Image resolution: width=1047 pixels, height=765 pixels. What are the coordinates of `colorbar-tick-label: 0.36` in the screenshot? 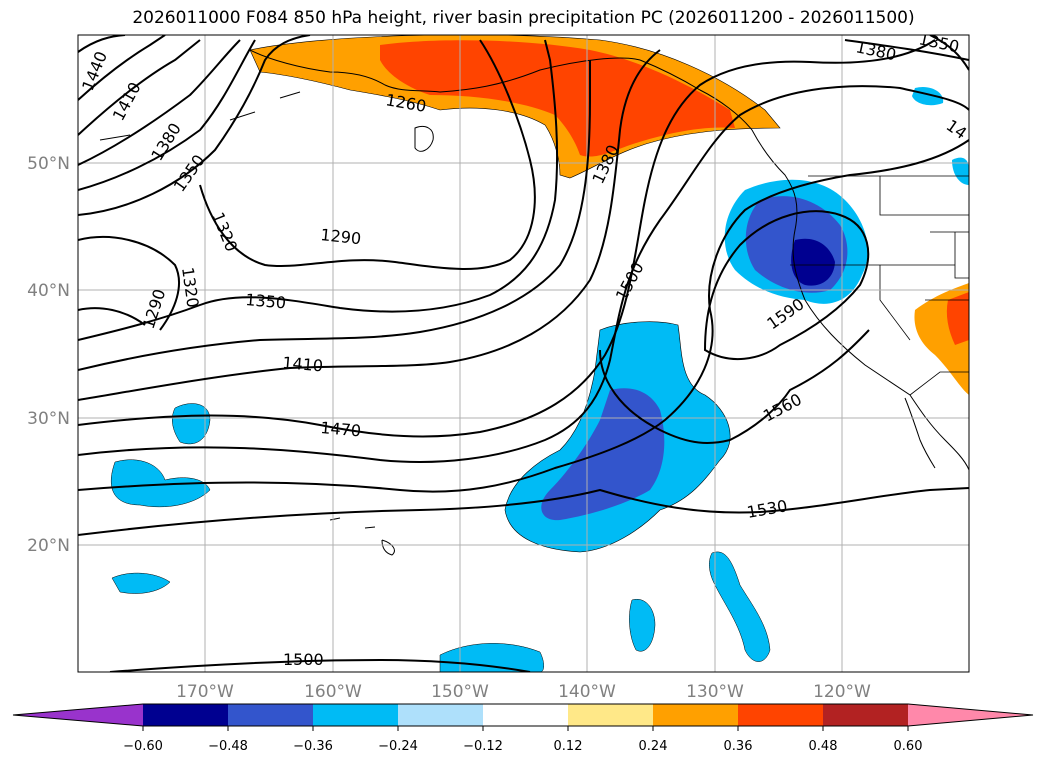 It's located at (738, 746).